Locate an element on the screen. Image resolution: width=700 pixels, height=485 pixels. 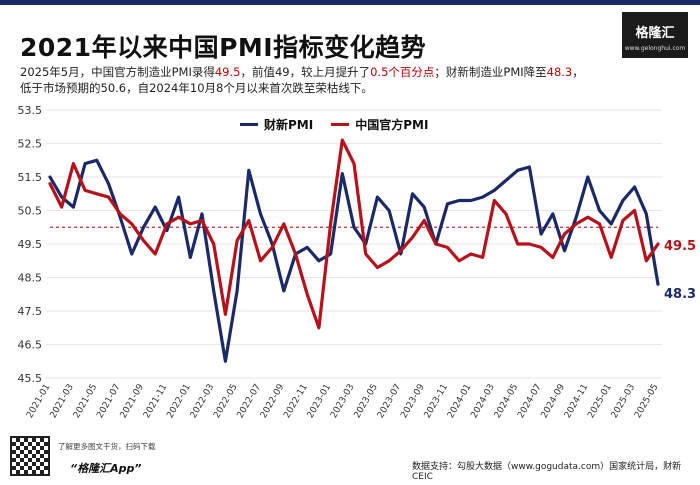
subtitle-value-official: 49.5 is located at coordinates (227, 72).